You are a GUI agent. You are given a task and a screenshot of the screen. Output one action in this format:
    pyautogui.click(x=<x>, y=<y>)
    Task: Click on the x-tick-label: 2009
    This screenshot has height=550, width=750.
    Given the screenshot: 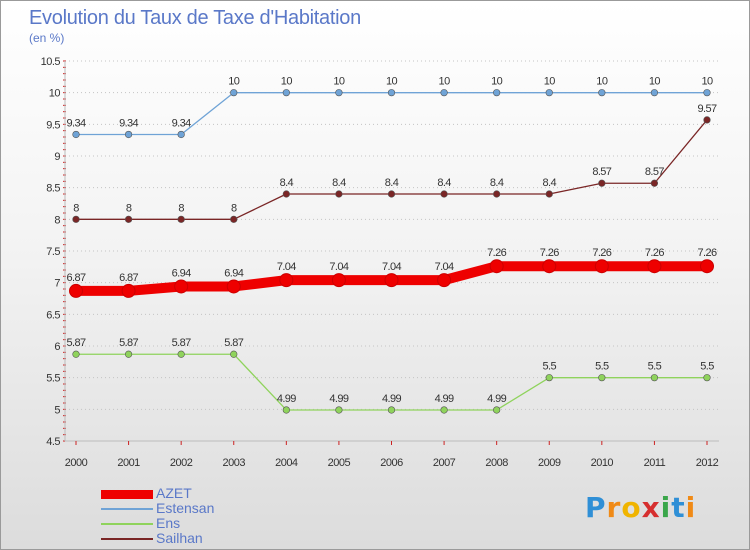 What is the action you would take?
    pyautogui.click(x=549, y=463)
    